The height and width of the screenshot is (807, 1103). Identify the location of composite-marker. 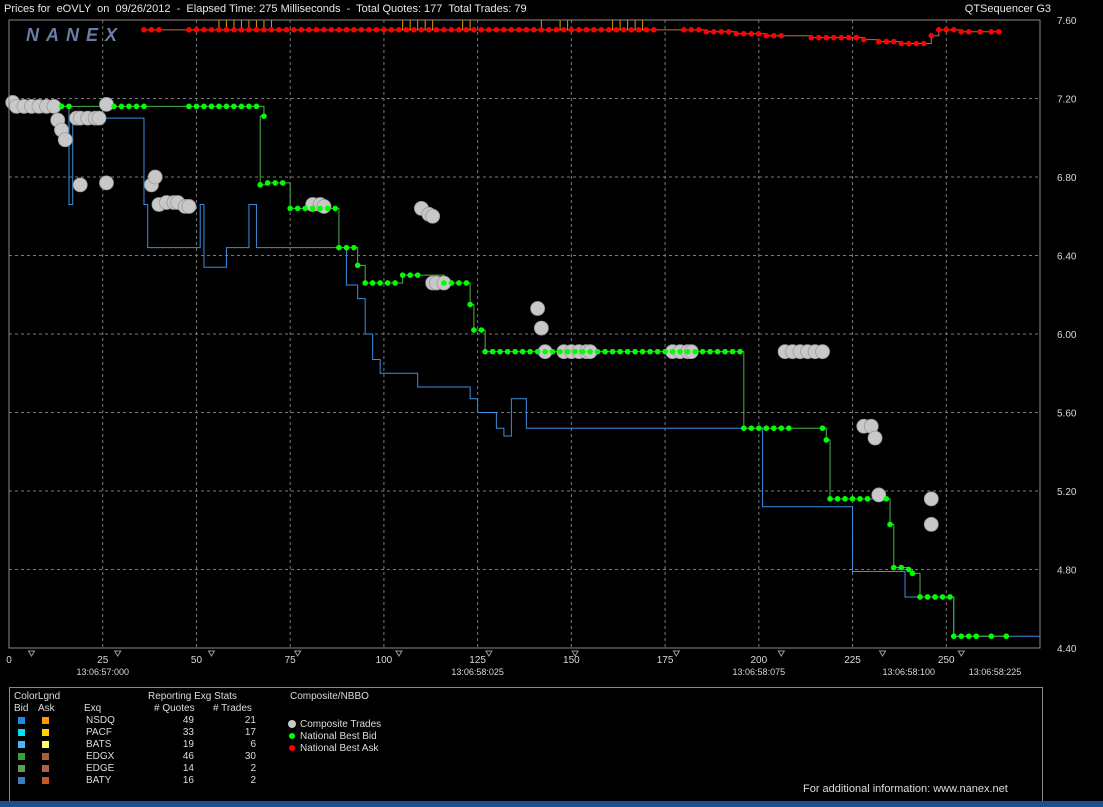
(292, 724).